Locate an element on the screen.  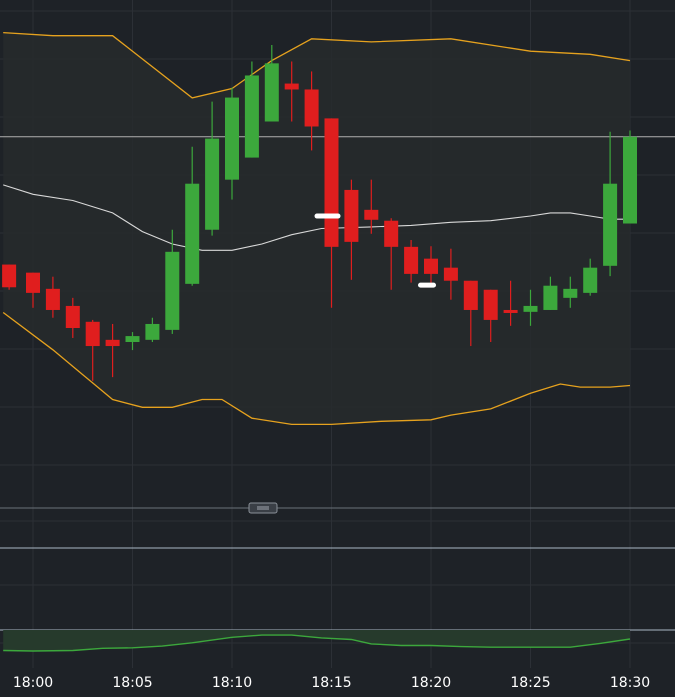
moving-average-line is located at coordinates (316, 217).